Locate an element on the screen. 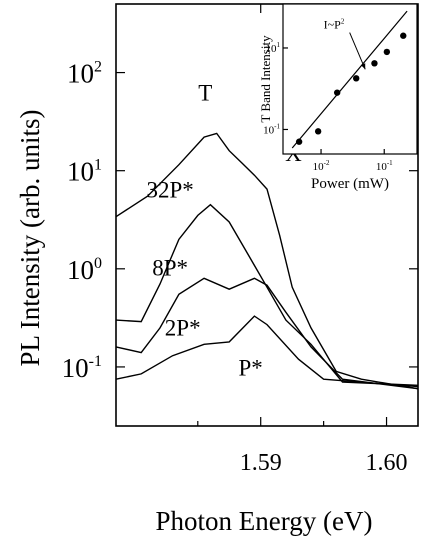  main-x-tick-label: 1.60 is located at coordinates (387, 463).